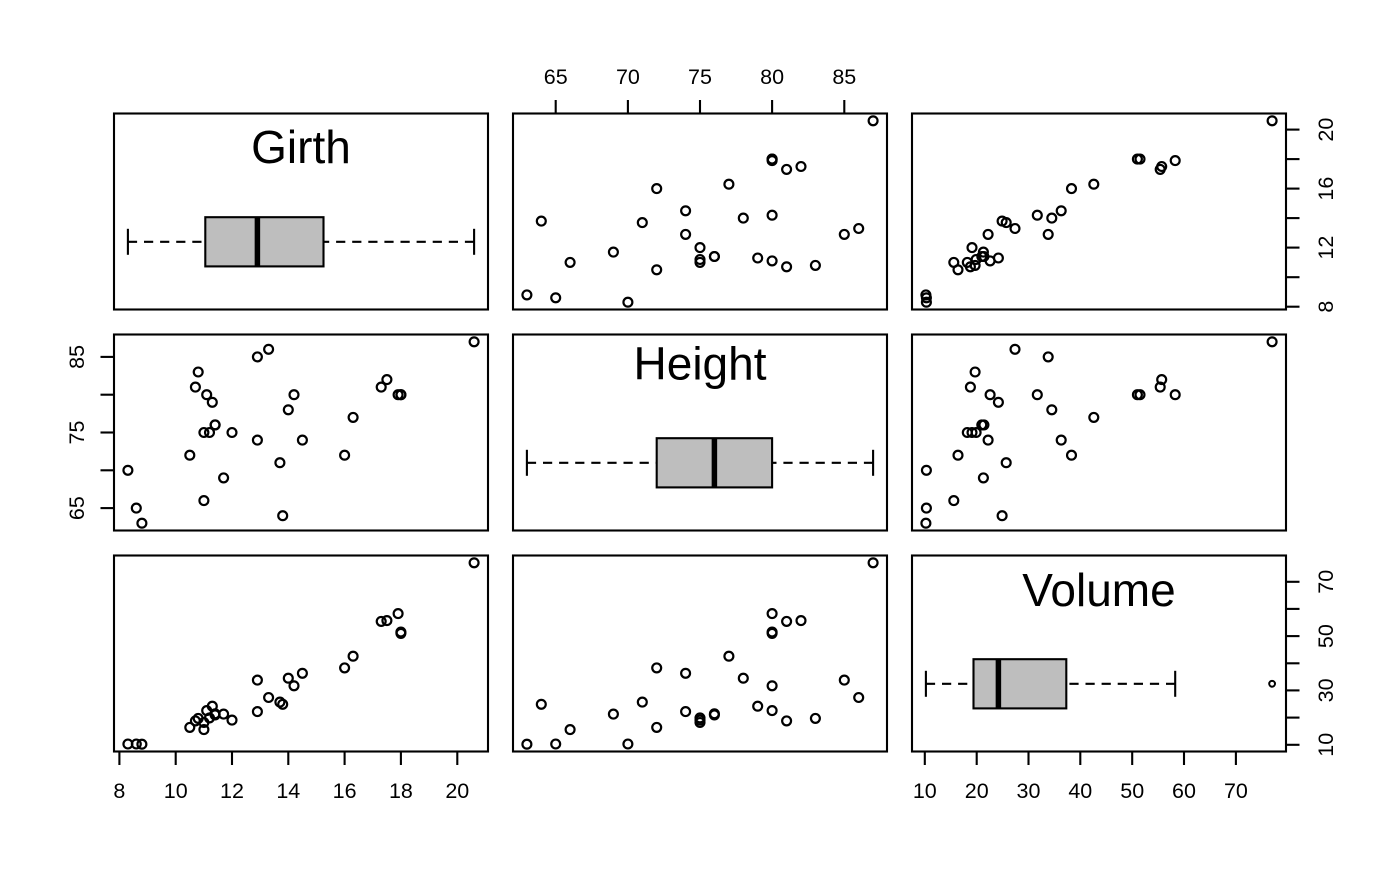 The width and height of the screenshot is (1400, 871). Describe the element at coordinates (1184, 791) in the screenshot. I see `svg-text: 60` at that location.